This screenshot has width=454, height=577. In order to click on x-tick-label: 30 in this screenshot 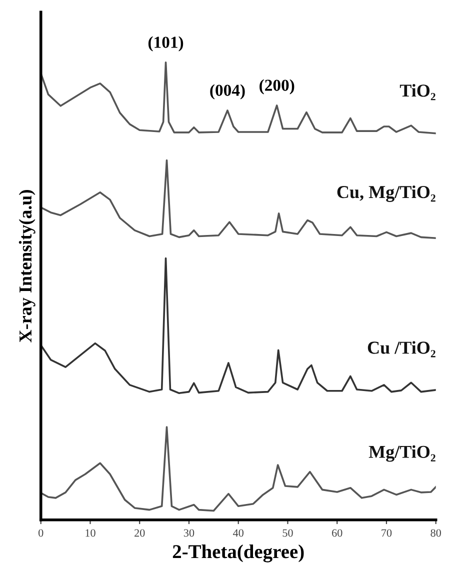, I will do `click(189, 533)`.